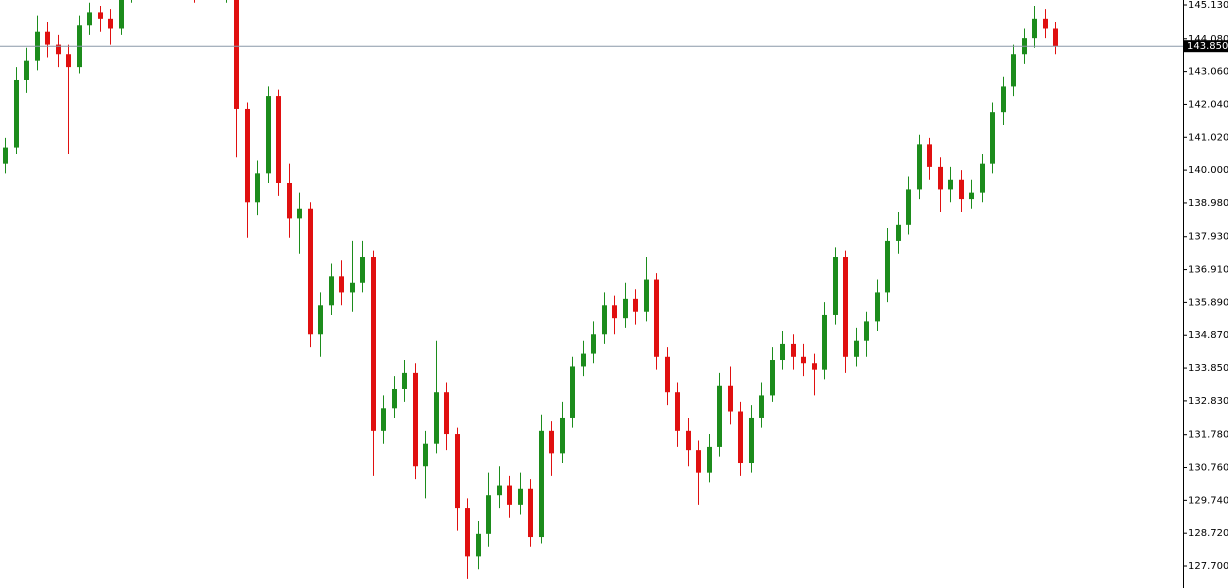 The width and height of the screenshot is (1228, 588). Describe the element at coordinates (1208, 137) in the screenshot. I see `y-tick-label: 141.020` at that location.